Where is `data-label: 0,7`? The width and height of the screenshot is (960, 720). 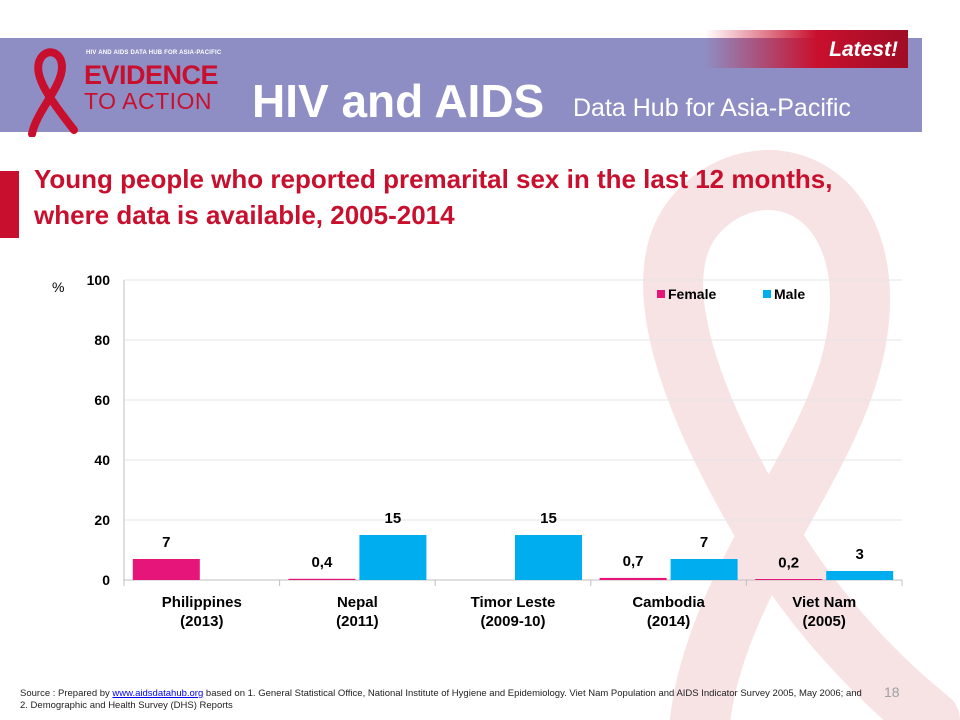
data-label: 0,7 is located at coordinates (633, 561).